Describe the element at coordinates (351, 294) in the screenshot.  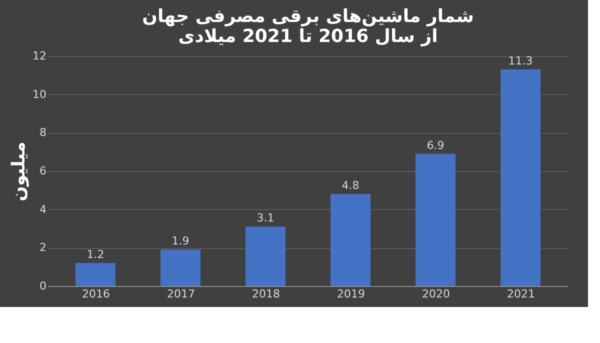
I see `x-tick-label: 2019` at that location.